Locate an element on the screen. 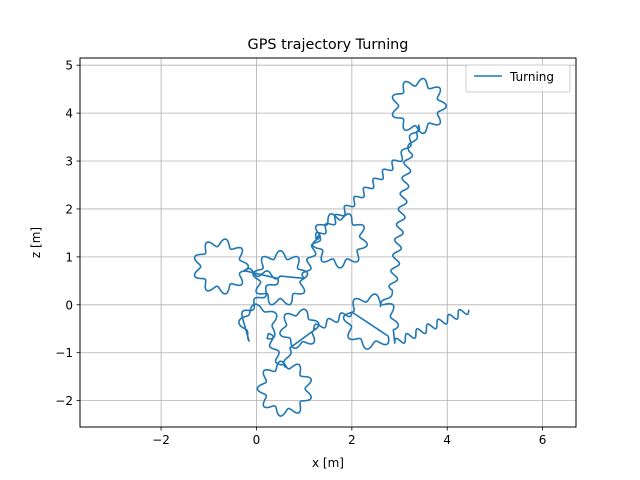 Image resolution: width=640 pixels, height=480 pixels. y-tick-label: 5 is located at coordinates (69, 66).